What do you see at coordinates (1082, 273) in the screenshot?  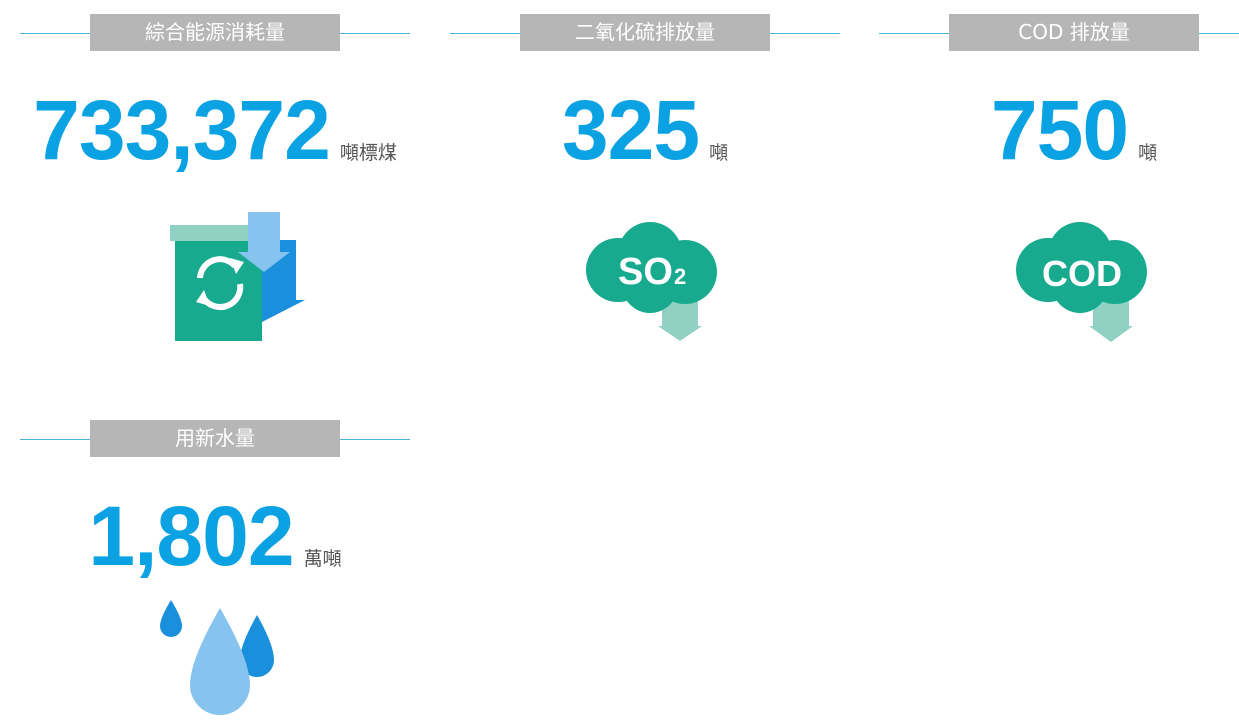 I see `icon-text: COD` at bounding box center [1082, 273].